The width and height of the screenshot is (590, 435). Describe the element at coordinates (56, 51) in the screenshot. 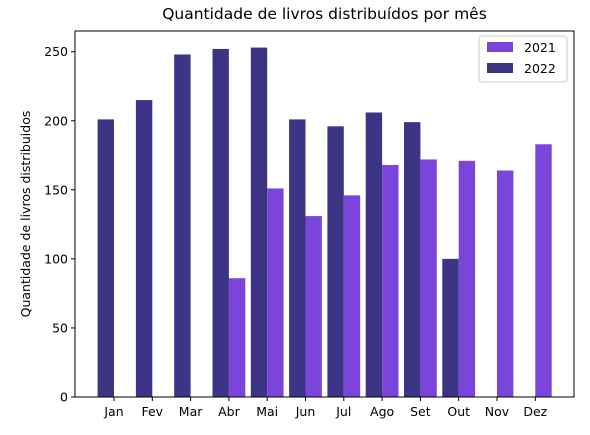

I see `y-tick-label: 250` at that location.